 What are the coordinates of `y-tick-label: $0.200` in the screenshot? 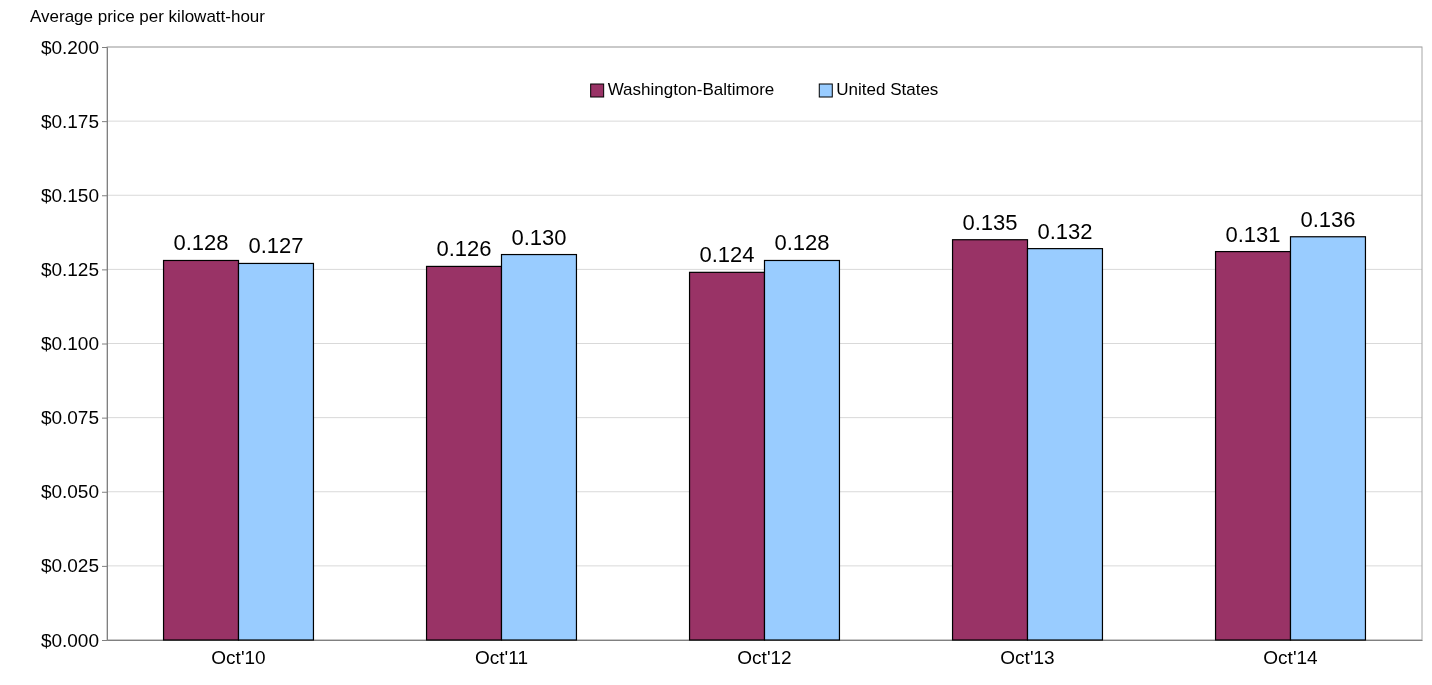 It's located at (69, 47).